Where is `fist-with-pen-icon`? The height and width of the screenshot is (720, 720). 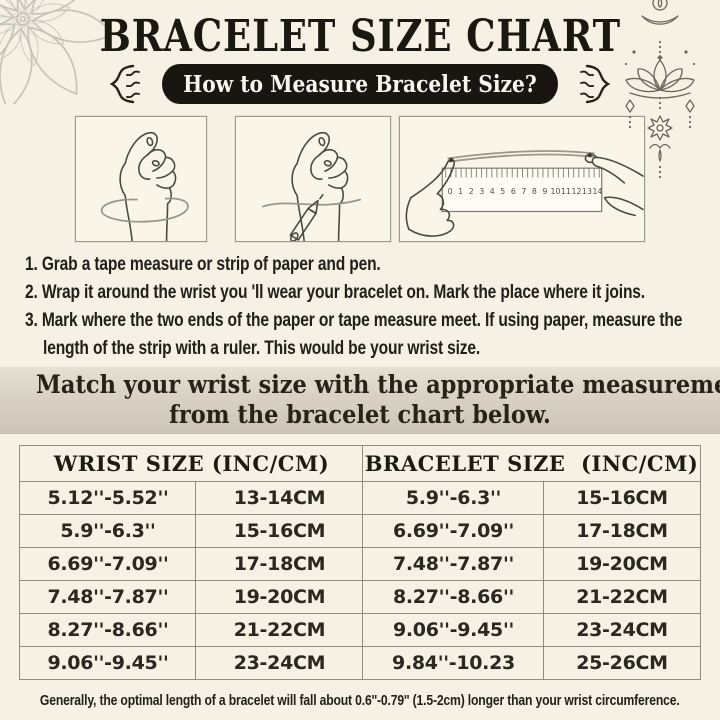
fist-with-pen-icon is located at coordinates (311, 186).